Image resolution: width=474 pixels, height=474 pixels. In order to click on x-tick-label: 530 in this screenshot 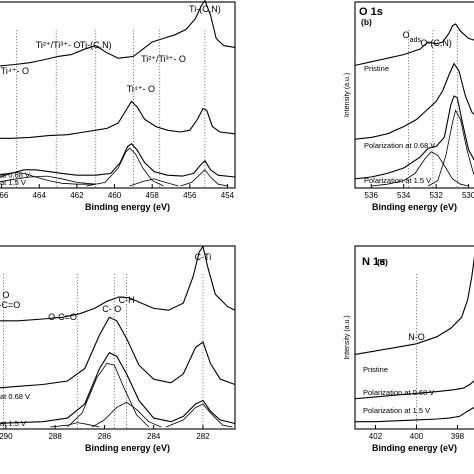, I will do `click(468, 195)`.